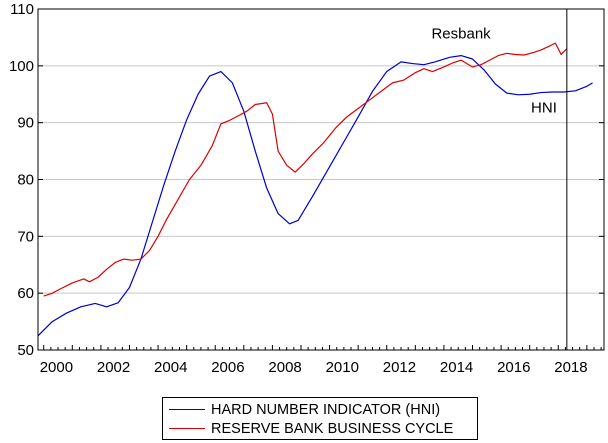 The image size is (608, 443). I want to click on y-tick-label: 70, so click(25, 236).